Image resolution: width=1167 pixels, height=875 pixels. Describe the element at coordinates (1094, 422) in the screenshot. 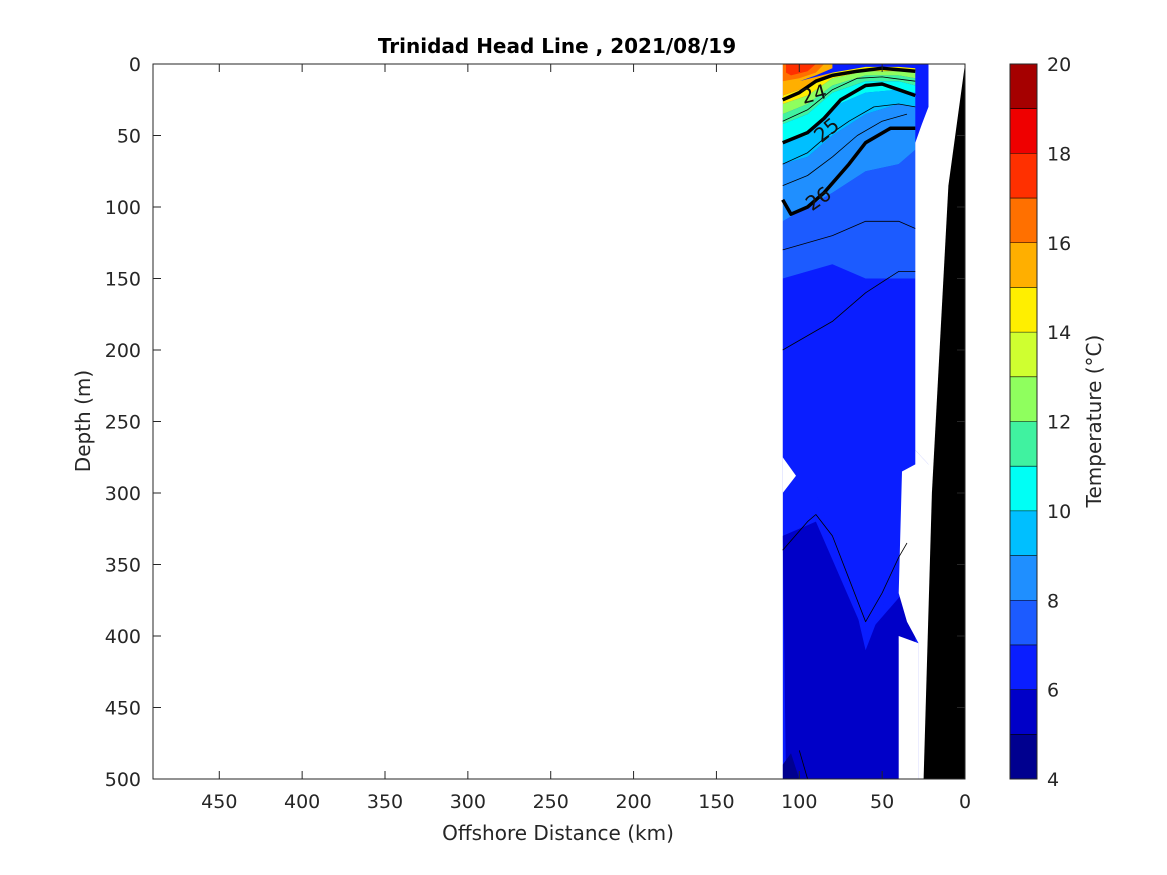

I see `colorbar-label: Temperature (°C)` at that location.